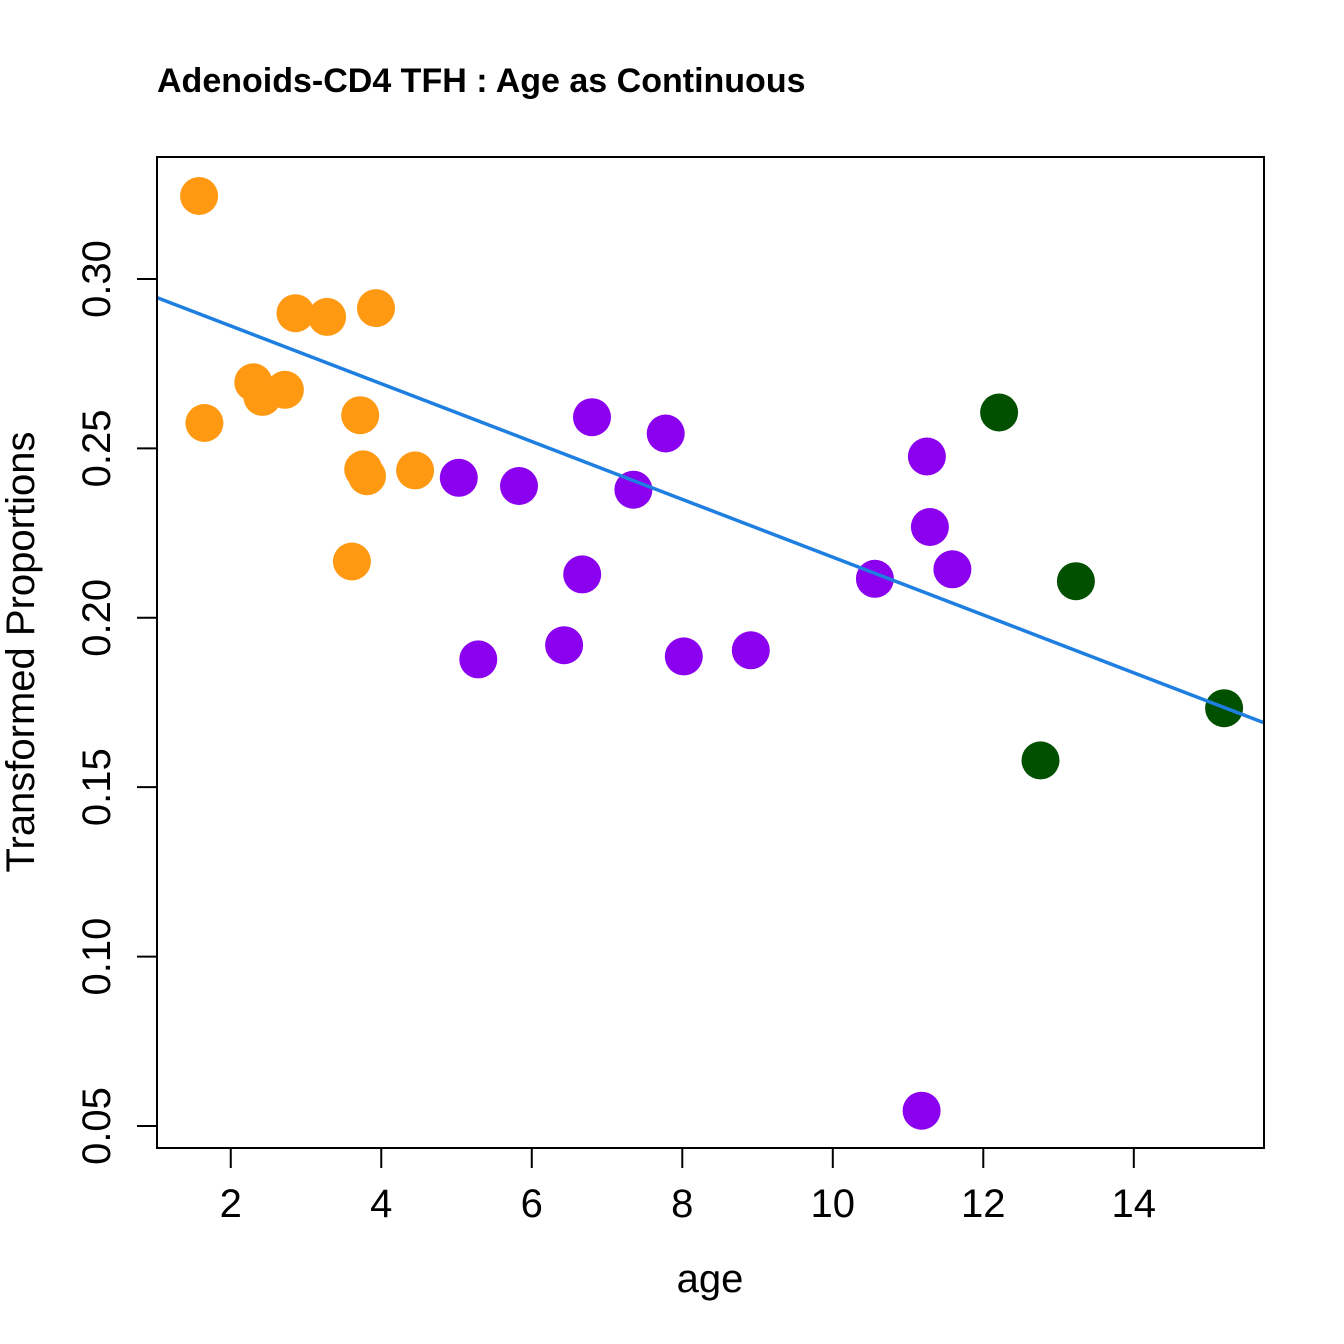 The image size is (1344, 1344). What do you see at coordinates (381, 1204) in the screenshot?
I see `x-tick-label: 4` at bounding box center [381, 1204].